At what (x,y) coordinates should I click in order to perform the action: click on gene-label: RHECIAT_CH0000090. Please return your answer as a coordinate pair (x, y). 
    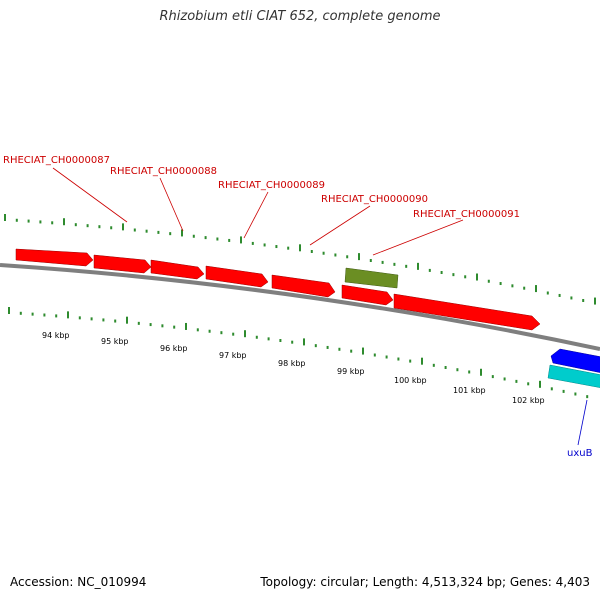
    Looking at the image, I should click on (374, 199).